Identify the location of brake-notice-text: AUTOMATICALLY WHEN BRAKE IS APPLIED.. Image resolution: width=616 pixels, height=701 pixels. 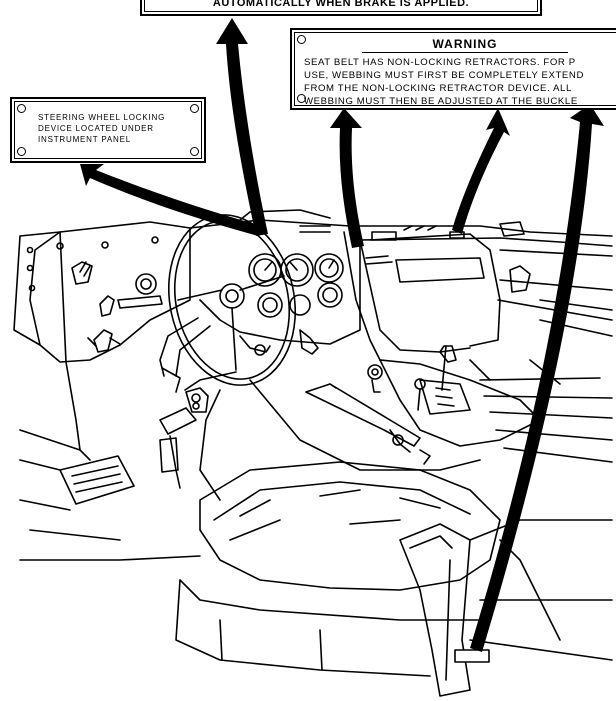
(341, 4).